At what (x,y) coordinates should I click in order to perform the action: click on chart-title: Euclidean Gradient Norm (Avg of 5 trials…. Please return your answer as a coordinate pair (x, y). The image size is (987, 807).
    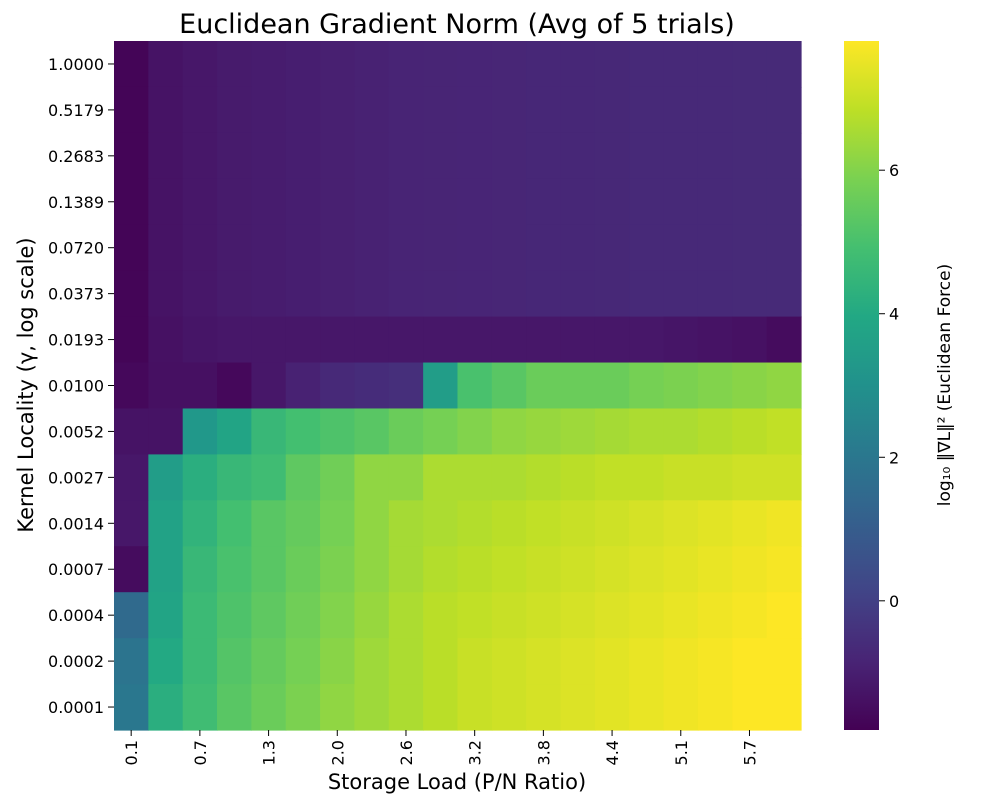
    Looking at the image, I should click on (457, 24).